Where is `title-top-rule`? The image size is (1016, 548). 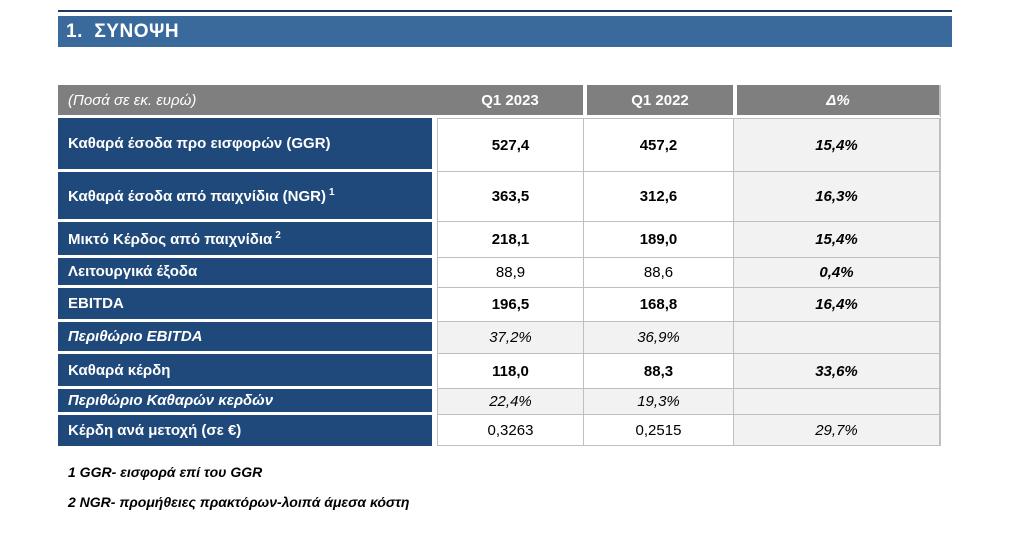
title-top-rule is located at coordinates (505, 11).